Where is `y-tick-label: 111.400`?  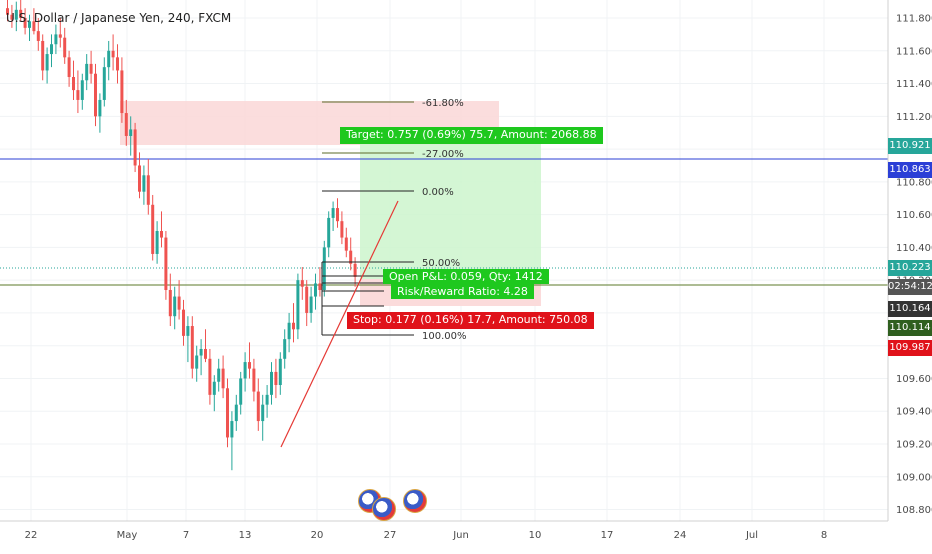
y-tick-label: 111.400 is located at coordinates (914, 84).